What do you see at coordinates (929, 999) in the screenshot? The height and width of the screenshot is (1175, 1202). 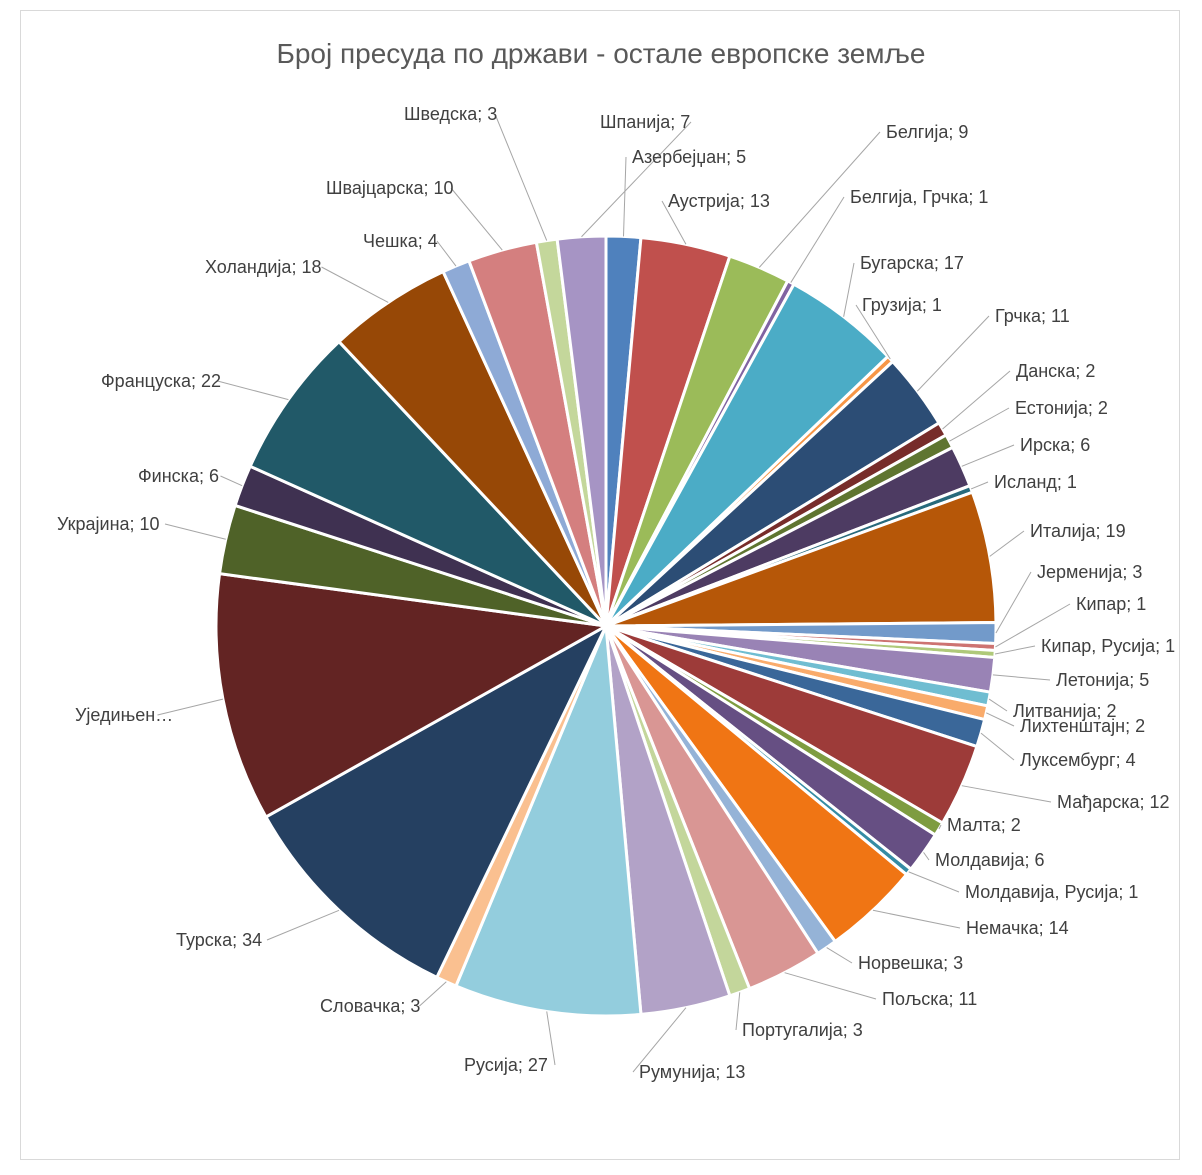 I see `data-label: Пољска; 11` at bounding box center [929, 999].